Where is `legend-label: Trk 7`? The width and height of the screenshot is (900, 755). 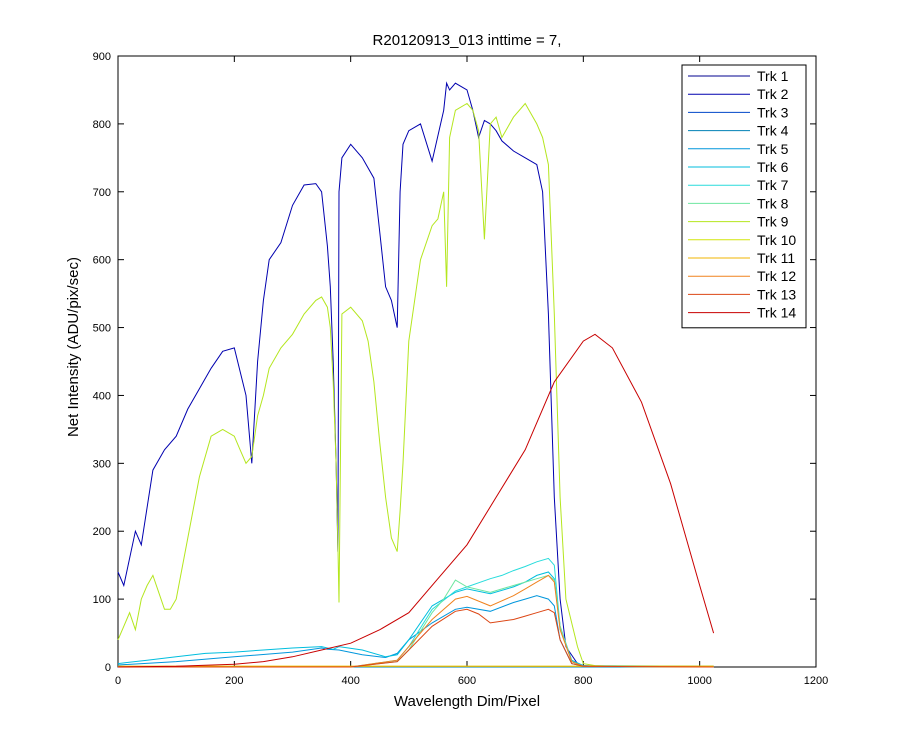 legend-label: Trk 7 is located at coordinates (773, 185).